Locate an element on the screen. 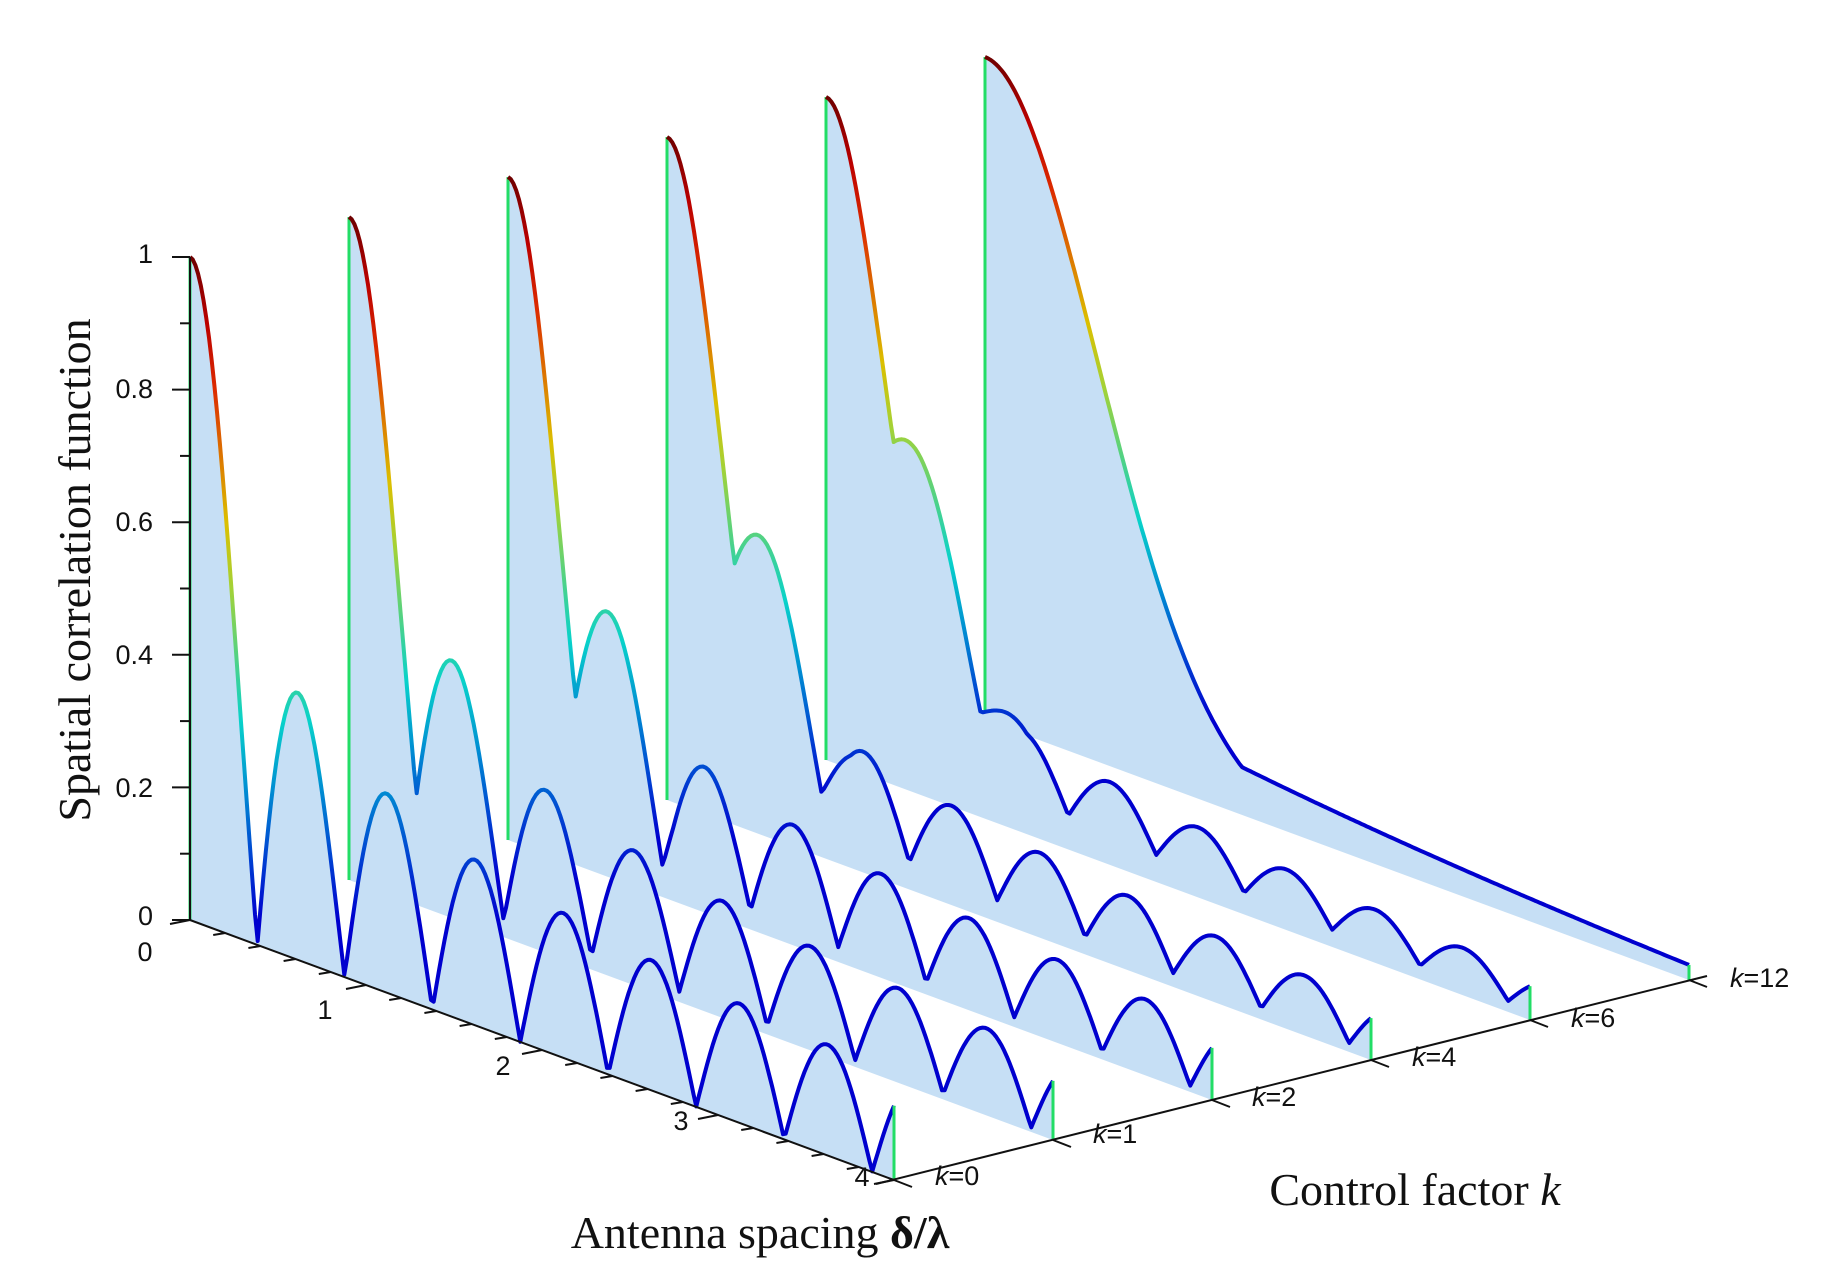 The image size is (1828, 1283). x-tick-1.8 is located at coordinates (500, 1038).